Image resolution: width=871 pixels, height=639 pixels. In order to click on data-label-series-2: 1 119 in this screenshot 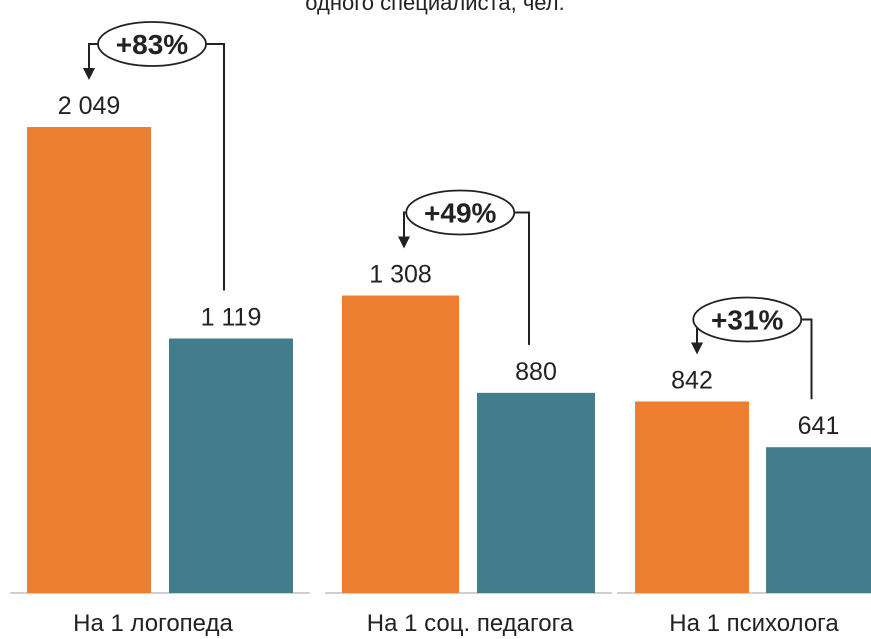, I will do `click(231, 318)`.